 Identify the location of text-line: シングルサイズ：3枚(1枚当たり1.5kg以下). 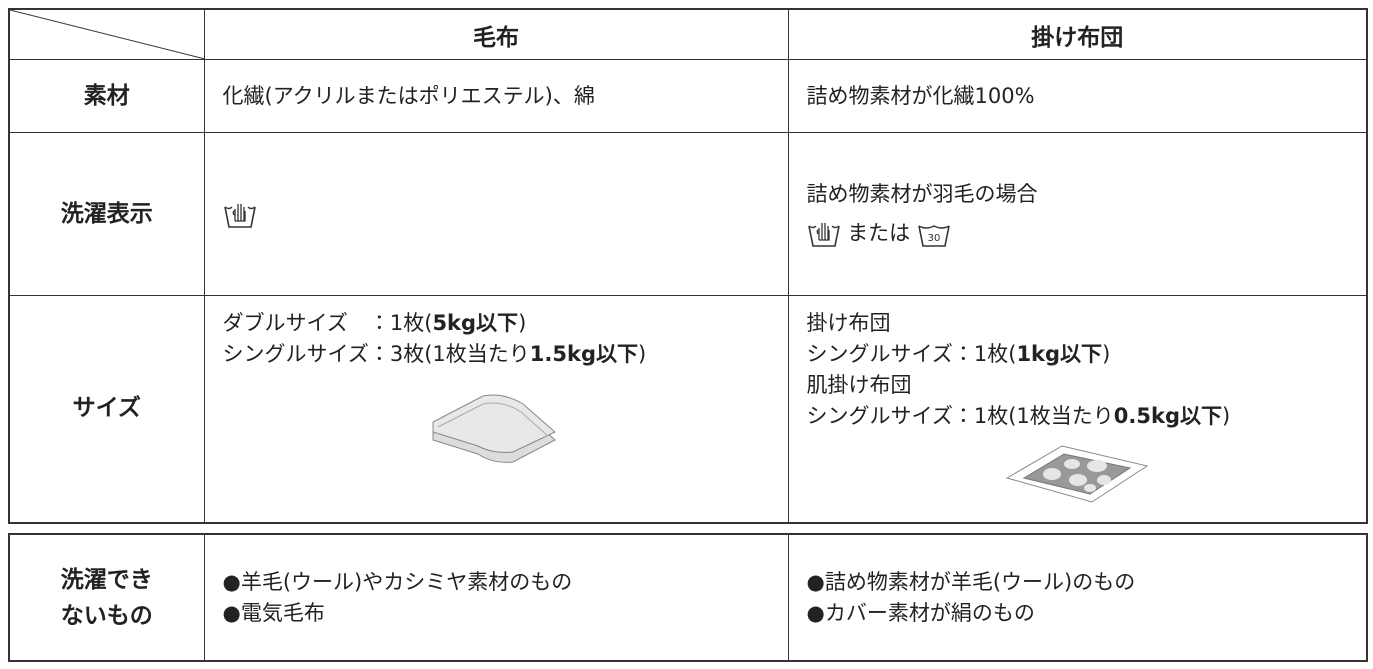
(505, 354).